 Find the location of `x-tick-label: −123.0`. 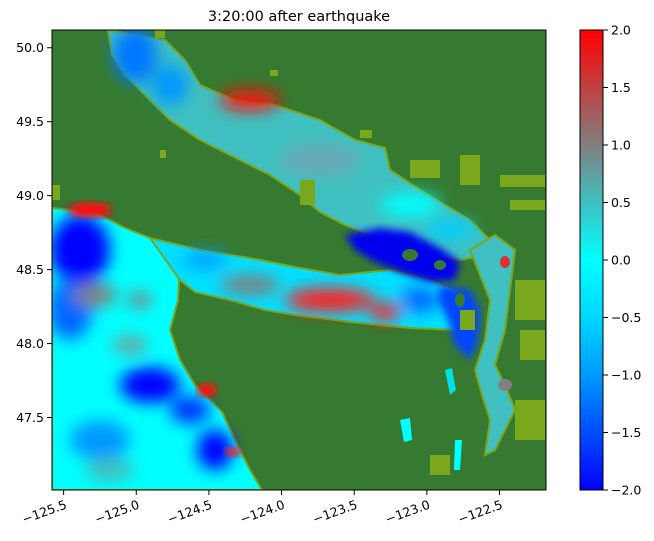

x-tick-label: −123.0 is located at coordinates (407, 512).